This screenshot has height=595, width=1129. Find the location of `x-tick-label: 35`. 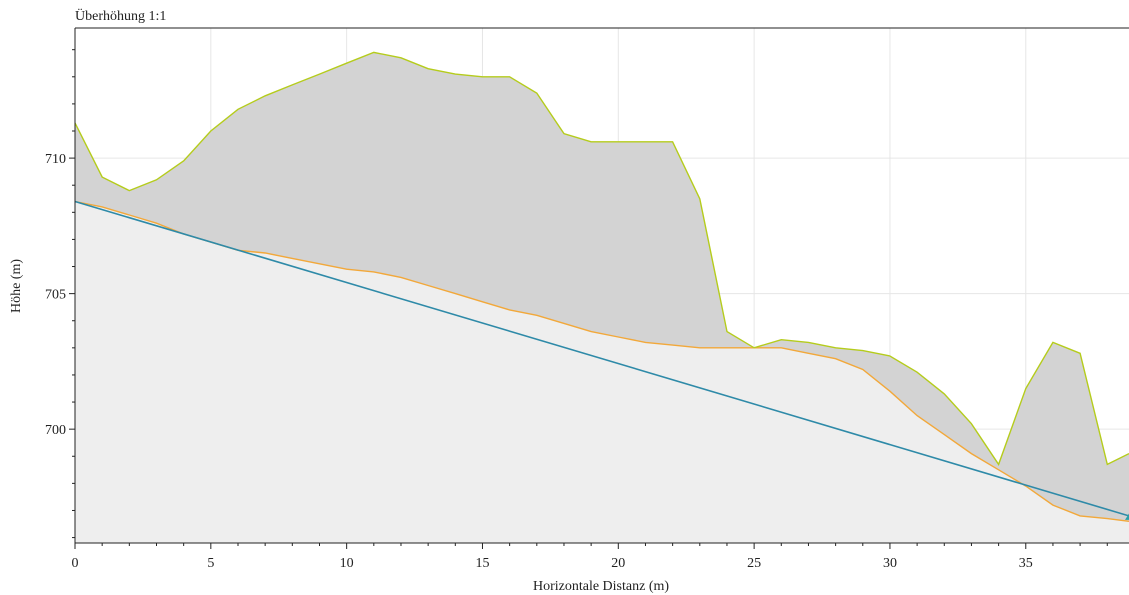

x-tick-label: 35 is located at coordinates (1026, 563).